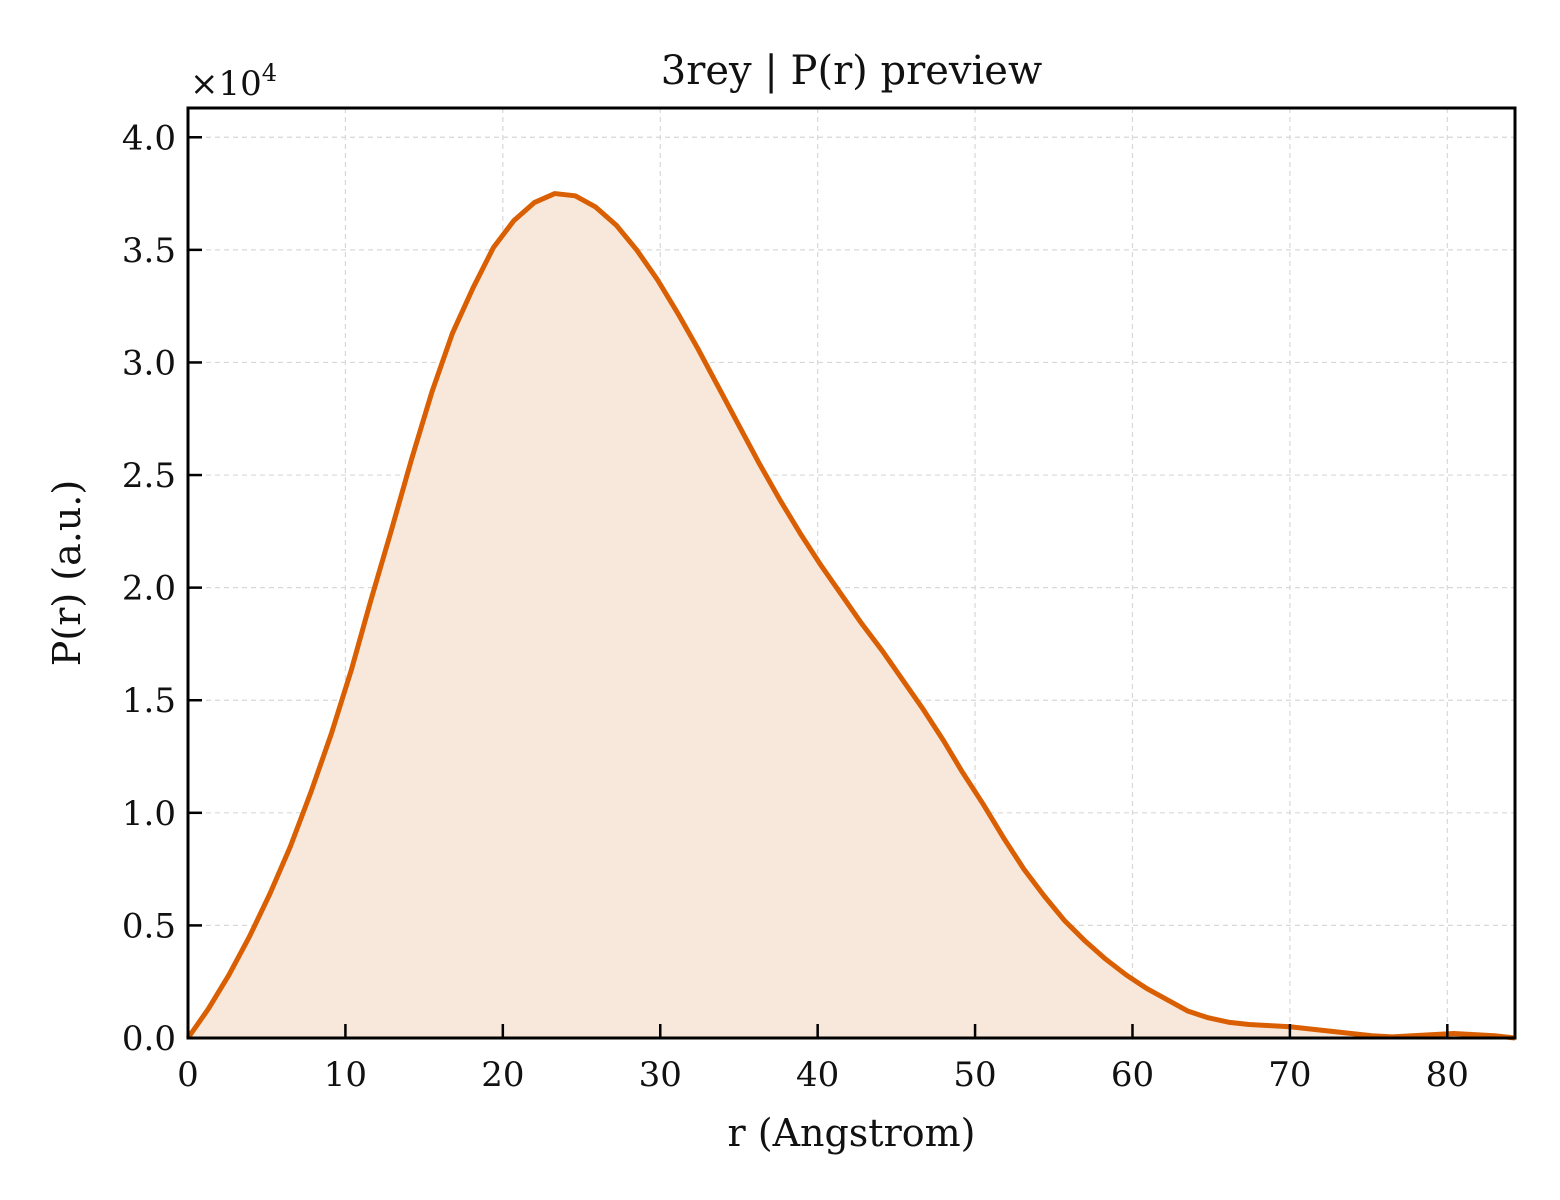 Image resolution: width=1560 pixels, height=1200 pixels. Describe the element at coordinates (660, 1075) in the screenshot. I see `x-tick-label: 30` at that location.